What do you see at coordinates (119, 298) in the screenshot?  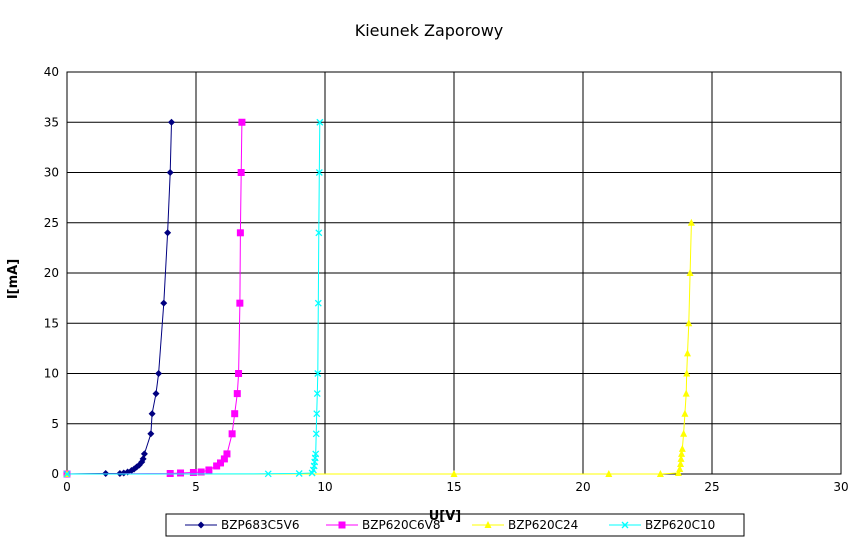 I see `series-BZP683C5V6` at bounding box center [119, 298].